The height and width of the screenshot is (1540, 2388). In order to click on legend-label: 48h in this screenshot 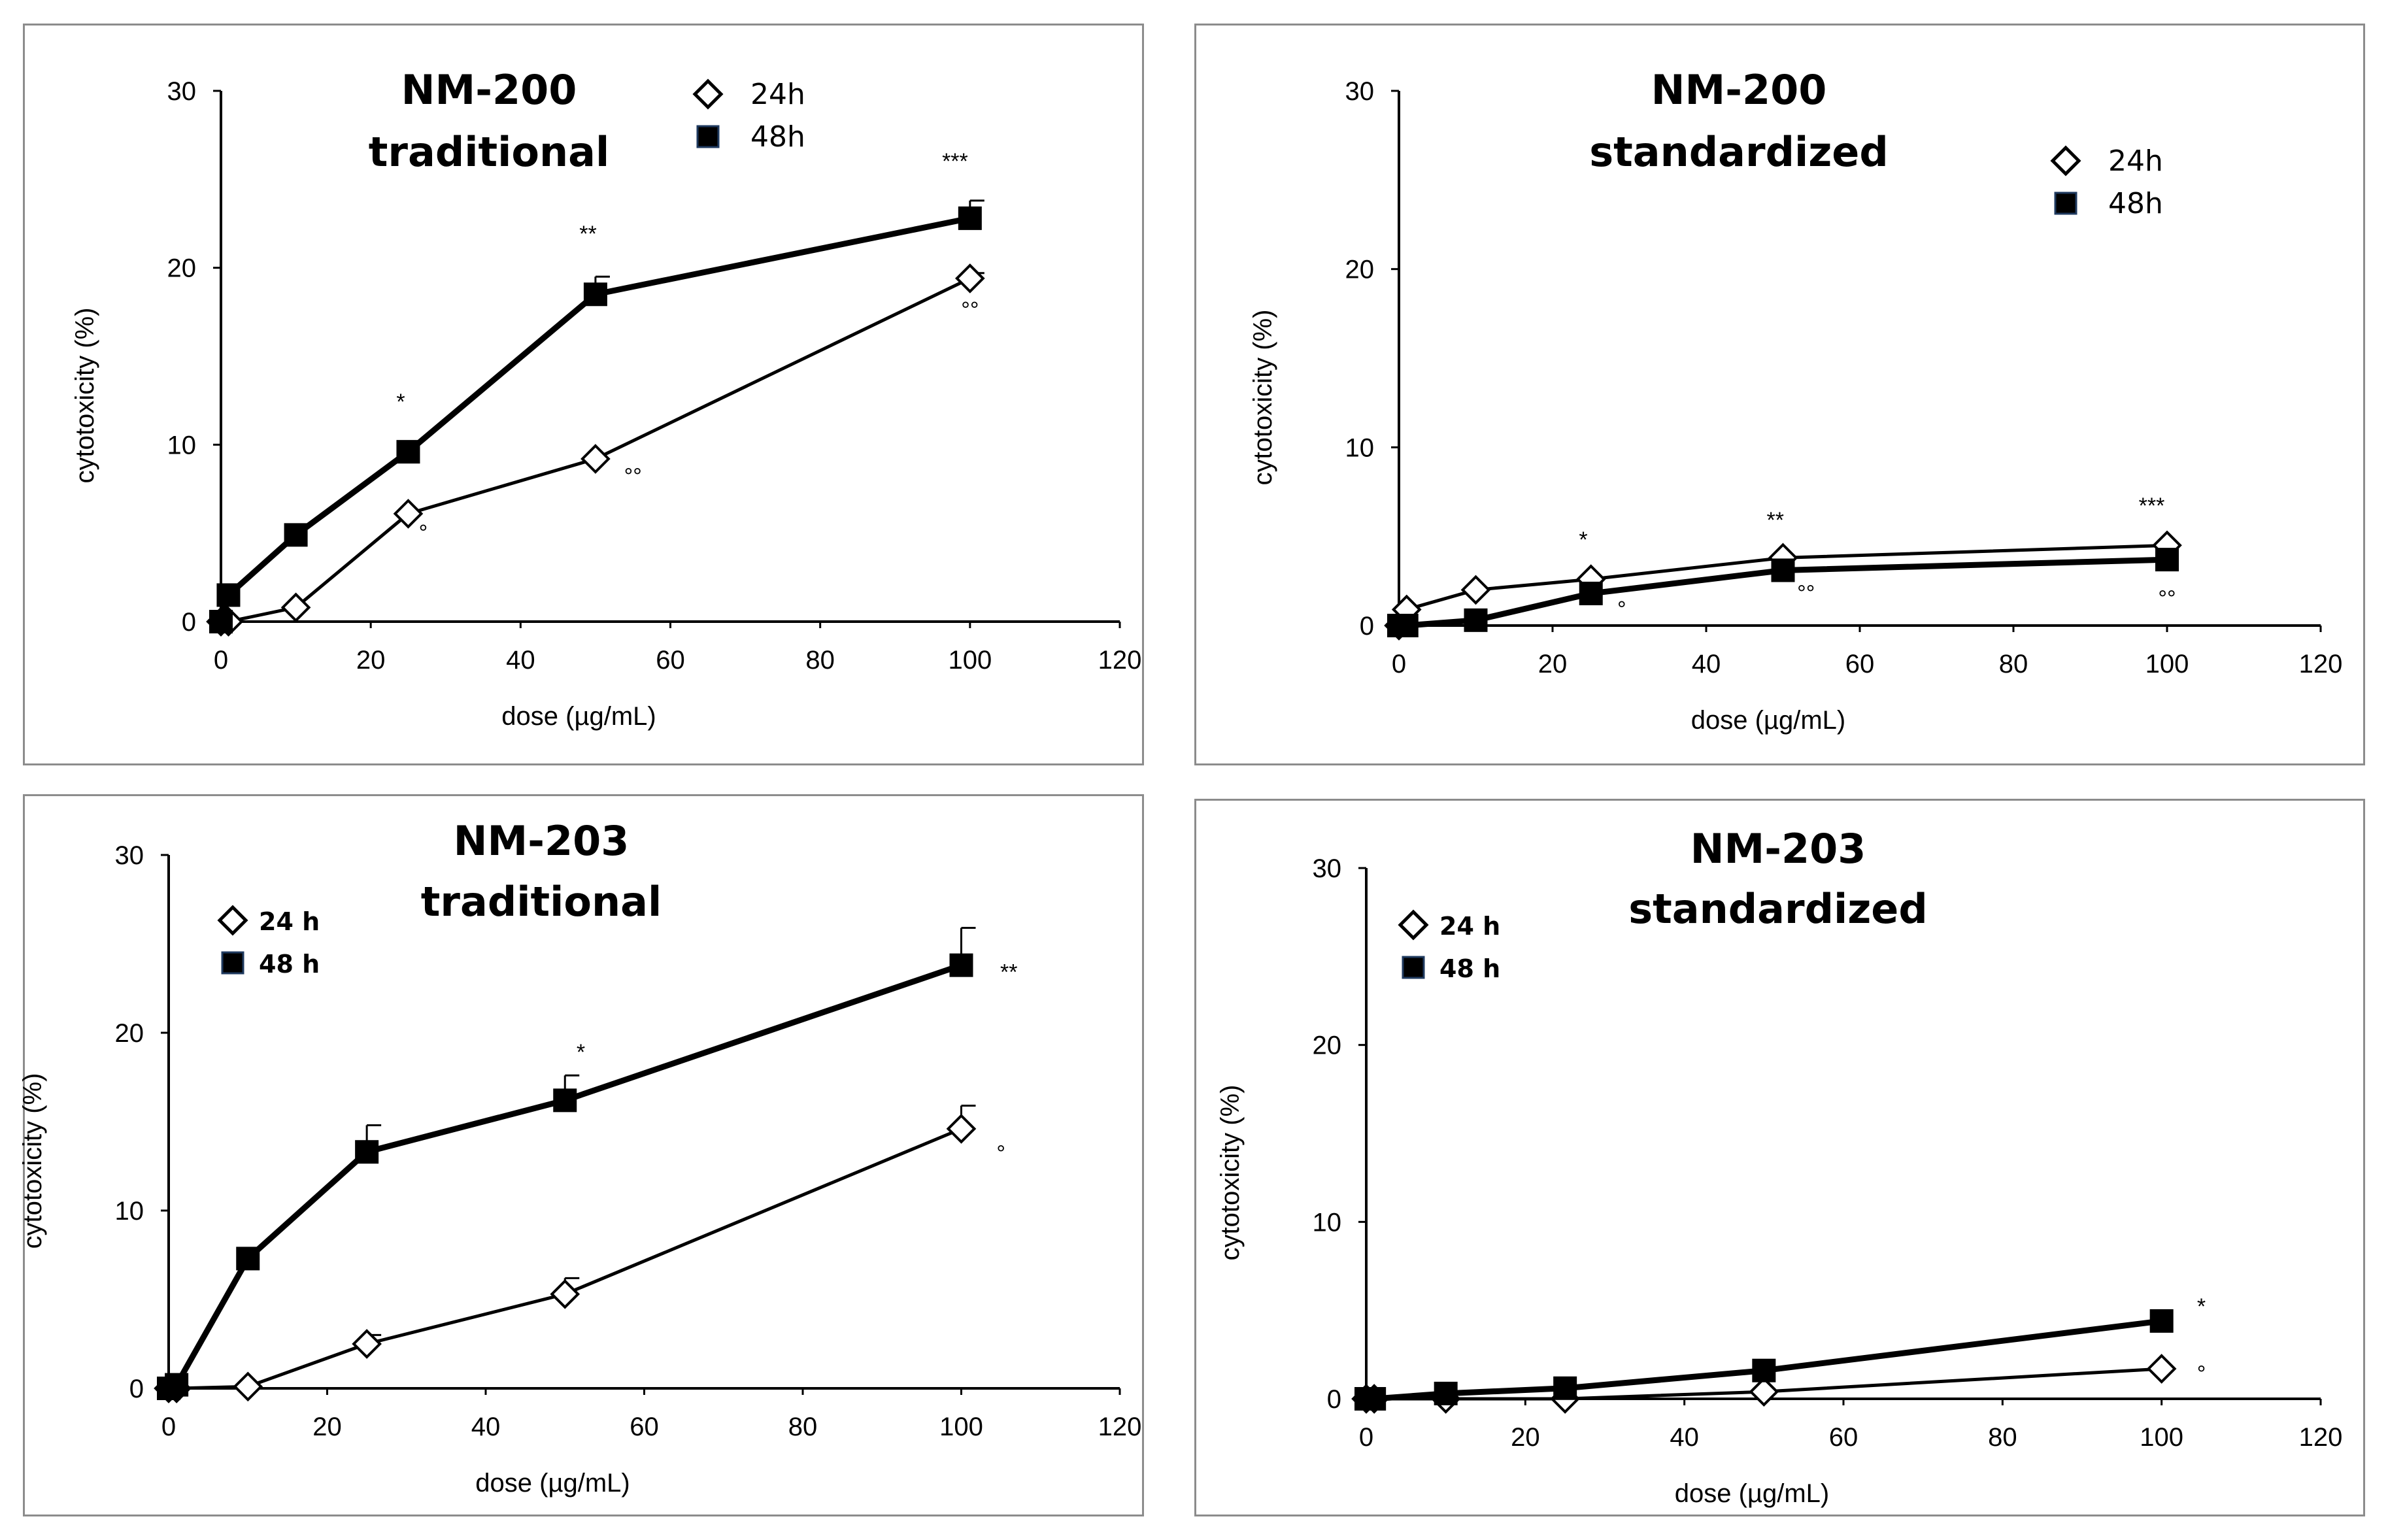, I will do `click(2135, 203)`.